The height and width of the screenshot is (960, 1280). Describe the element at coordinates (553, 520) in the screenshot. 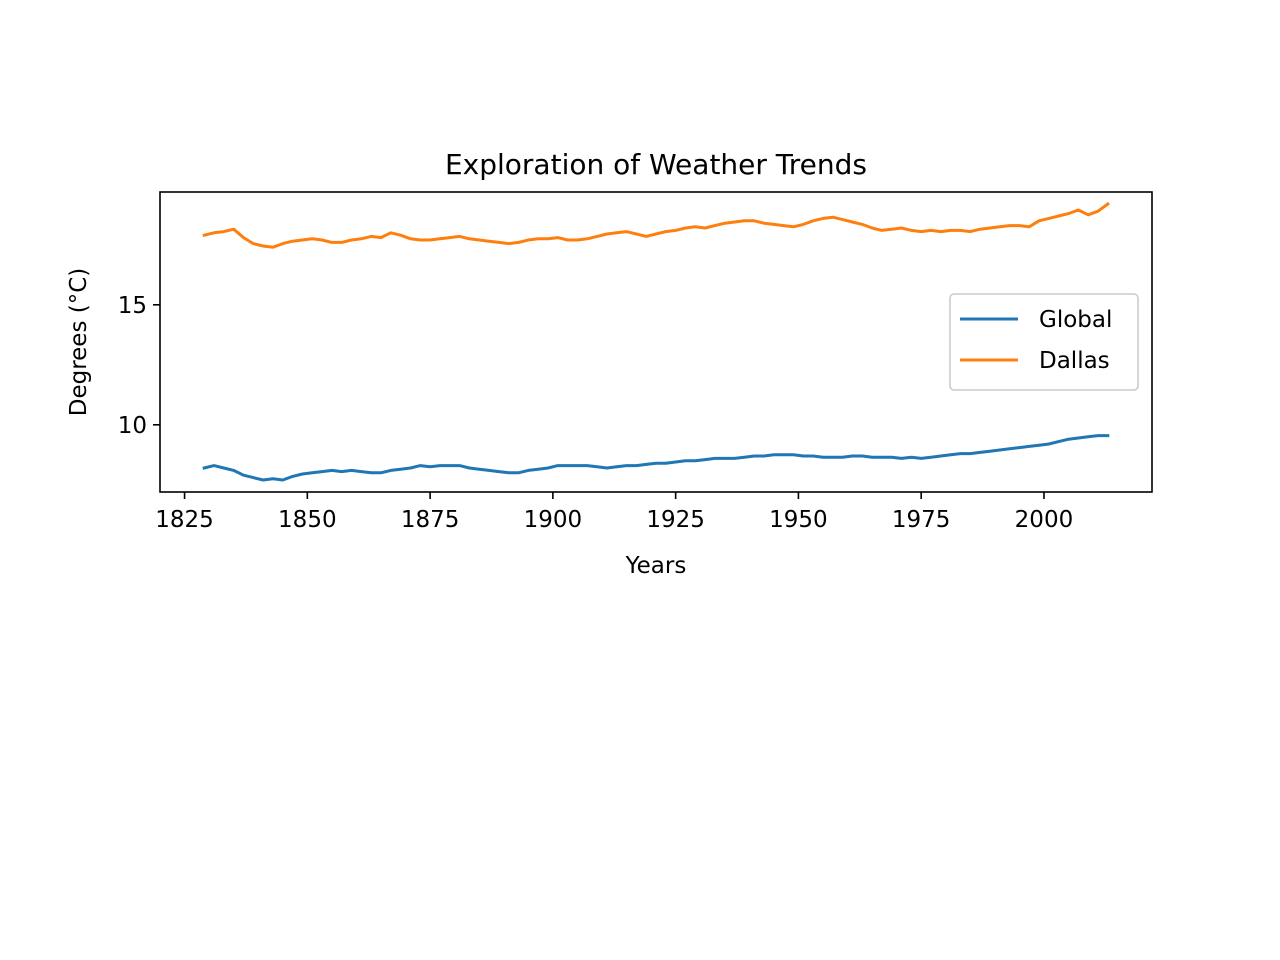

I see `x-tick-label: 1900` at that location.